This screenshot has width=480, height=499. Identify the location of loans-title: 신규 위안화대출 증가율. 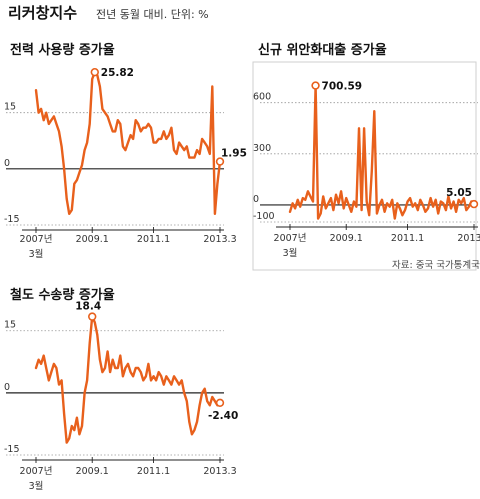
(322, 50).